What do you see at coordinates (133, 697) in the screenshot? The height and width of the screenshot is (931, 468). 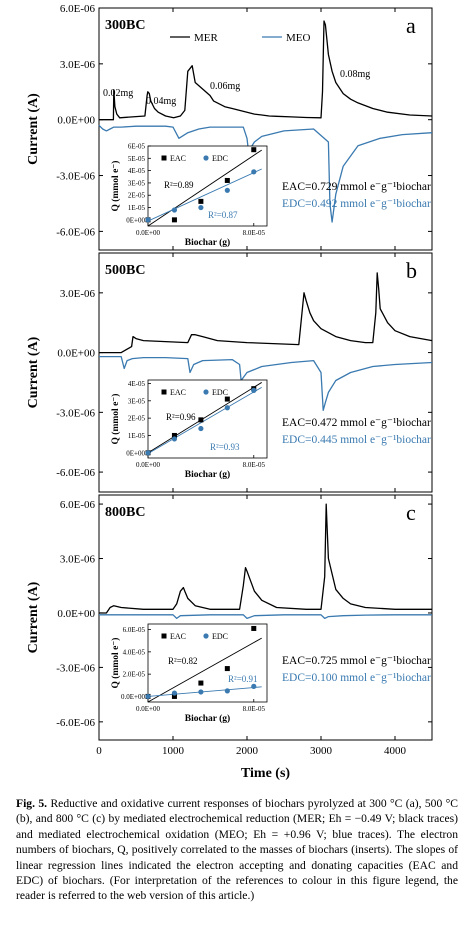 I see `inset-y-tick-label: 0.0E+00` at bounding box center [133, 697].